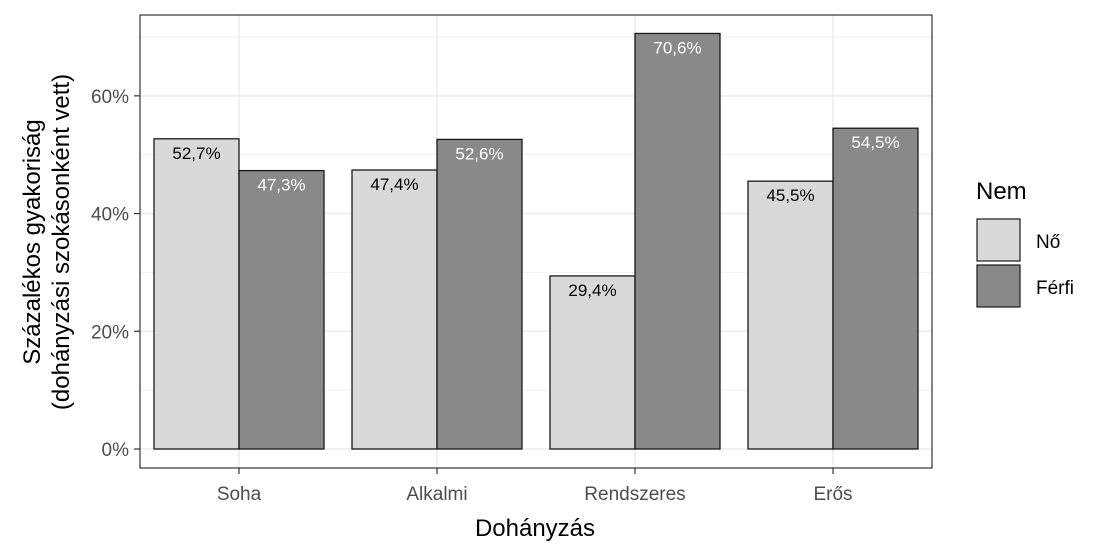 The image size is (1113, 556). Describe the element at coordinates (832, 494) in the screenshot. I see `x-tick-label: Erős` at that location.